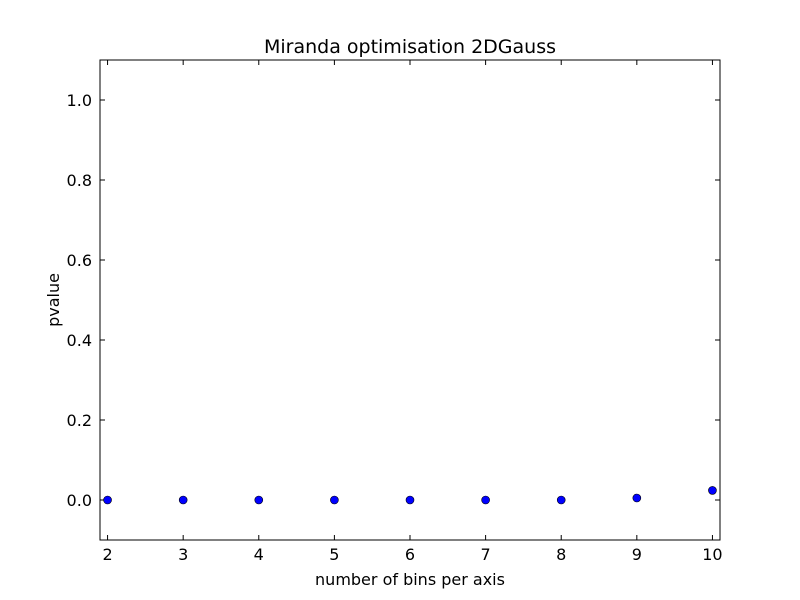 The width and height of the screenshot is (800, 600). What do you see at coordinates (79, 340) in the screenshot?
I see `y-tick-label: 0.4` at bounding box center [79, 340].